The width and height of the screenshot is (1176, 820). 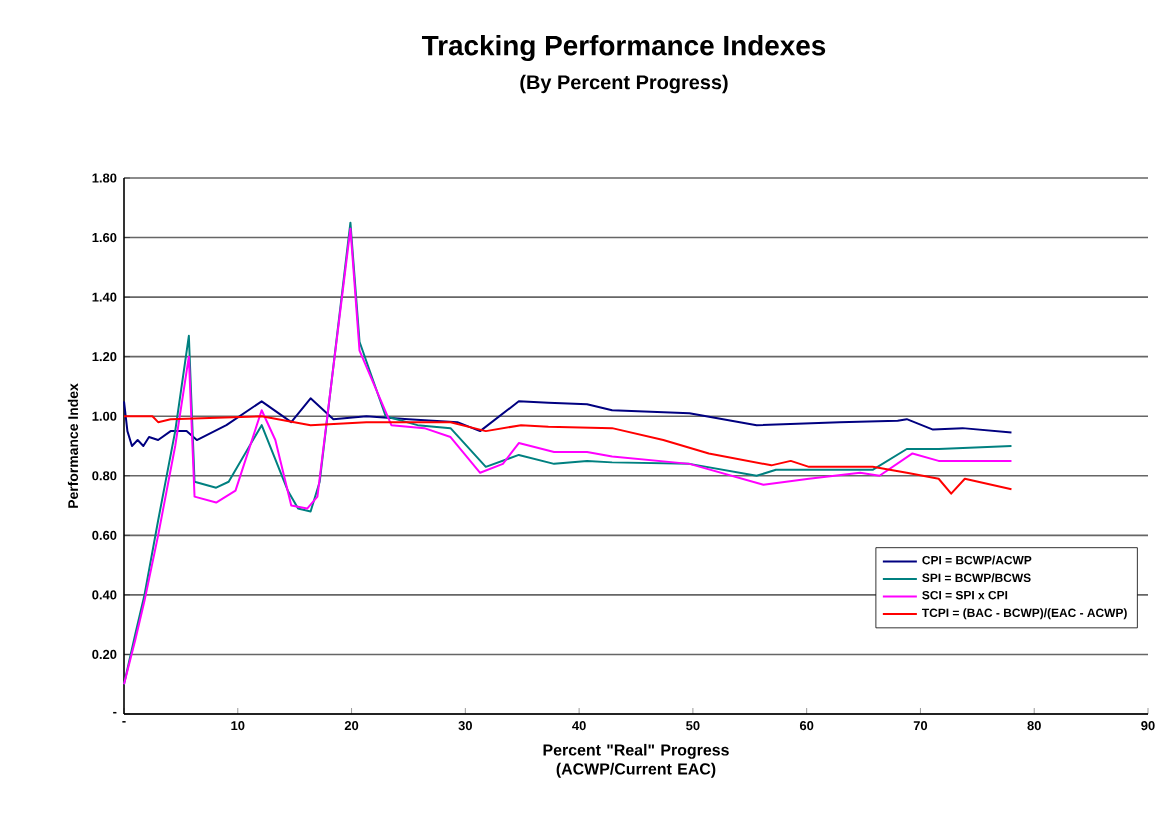 What do you see at coordinates (624, 84) in the screenshot?
I see `chart-subtitle: (By Percent Progress)` at bounding box center [624, 84].